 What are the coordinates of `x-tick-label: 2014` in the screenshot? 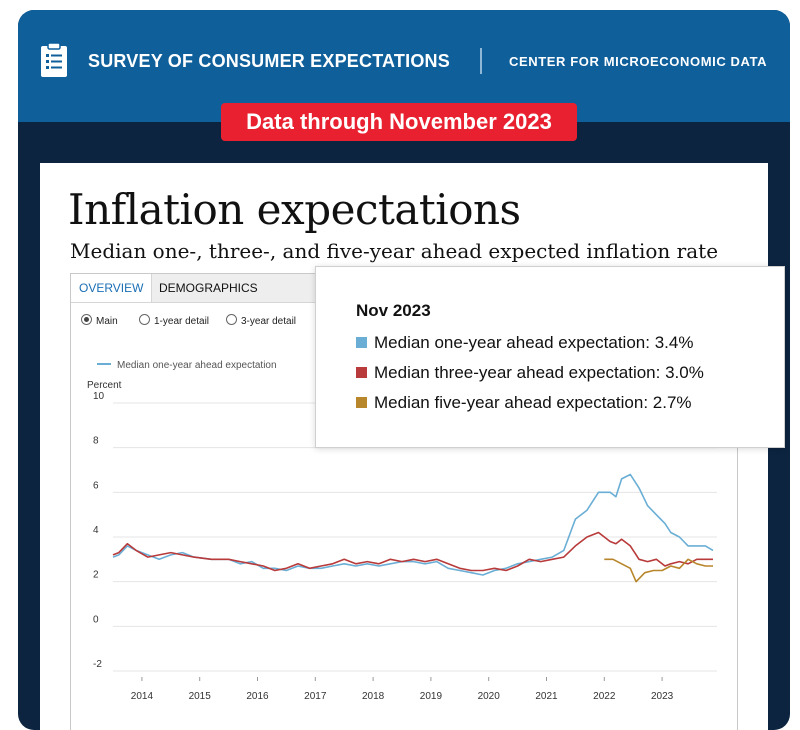 It's located at (142, 696).